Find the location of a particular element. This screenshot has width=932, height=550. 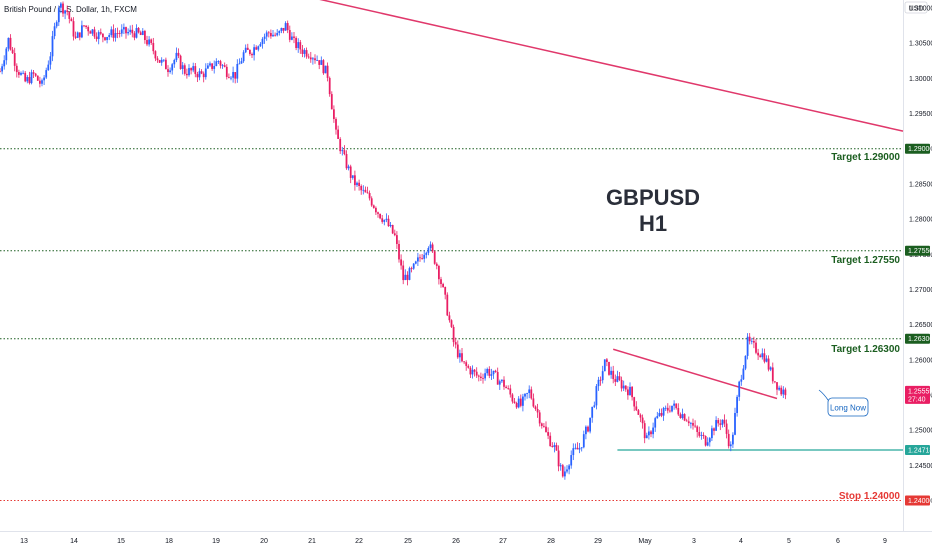

symbol-description: British Pound / U.S. Dollar, 1h, FXCM is located at coordinates (70, 9).